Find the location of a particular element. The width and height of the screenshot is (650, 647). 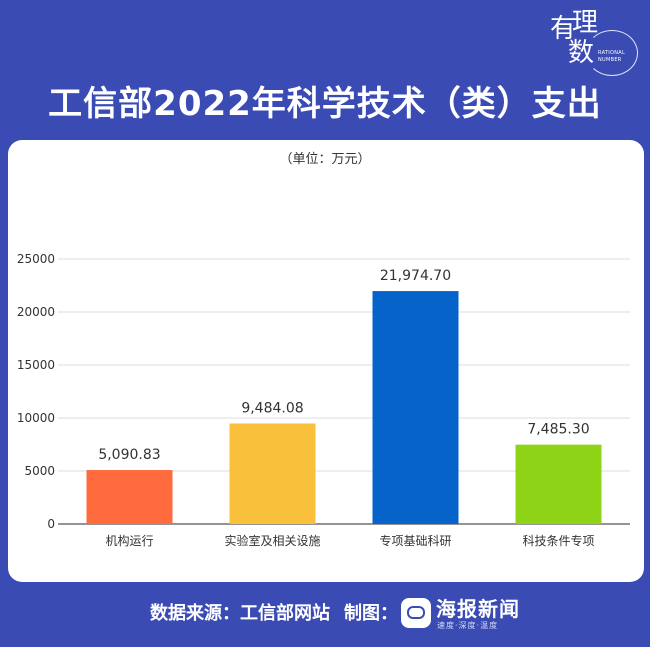

y-tick-label: 0 is located at coordinates (51, 524).